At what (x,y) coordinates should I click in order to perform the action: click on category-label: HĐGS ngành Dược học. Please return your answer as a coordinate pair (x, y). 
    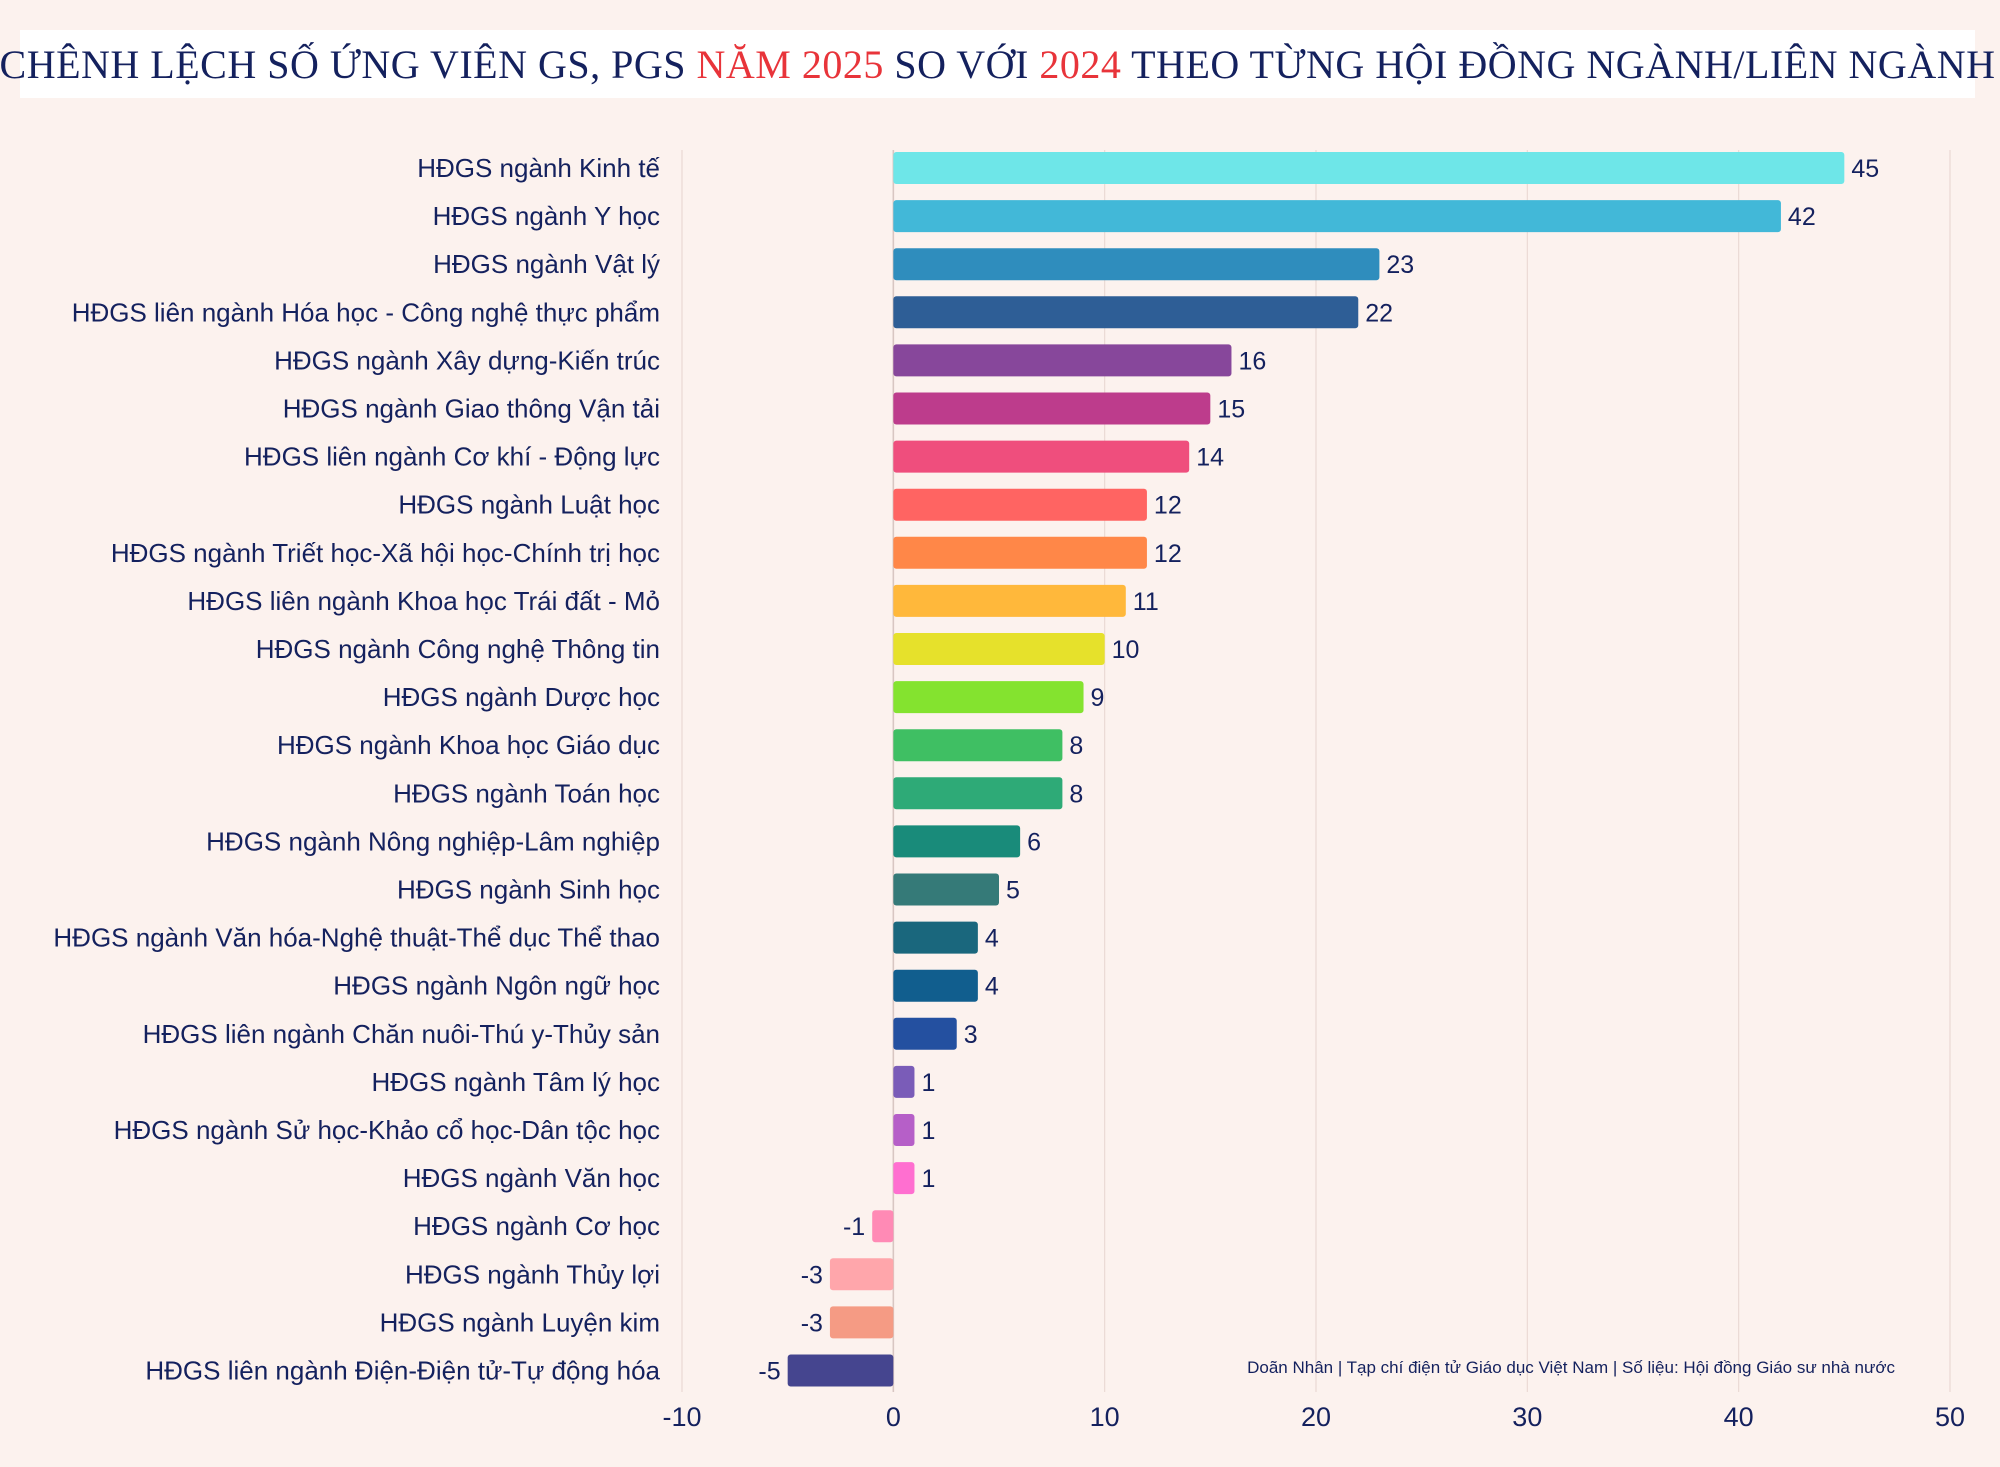
    Looking at the image, I should click on (521, 697).